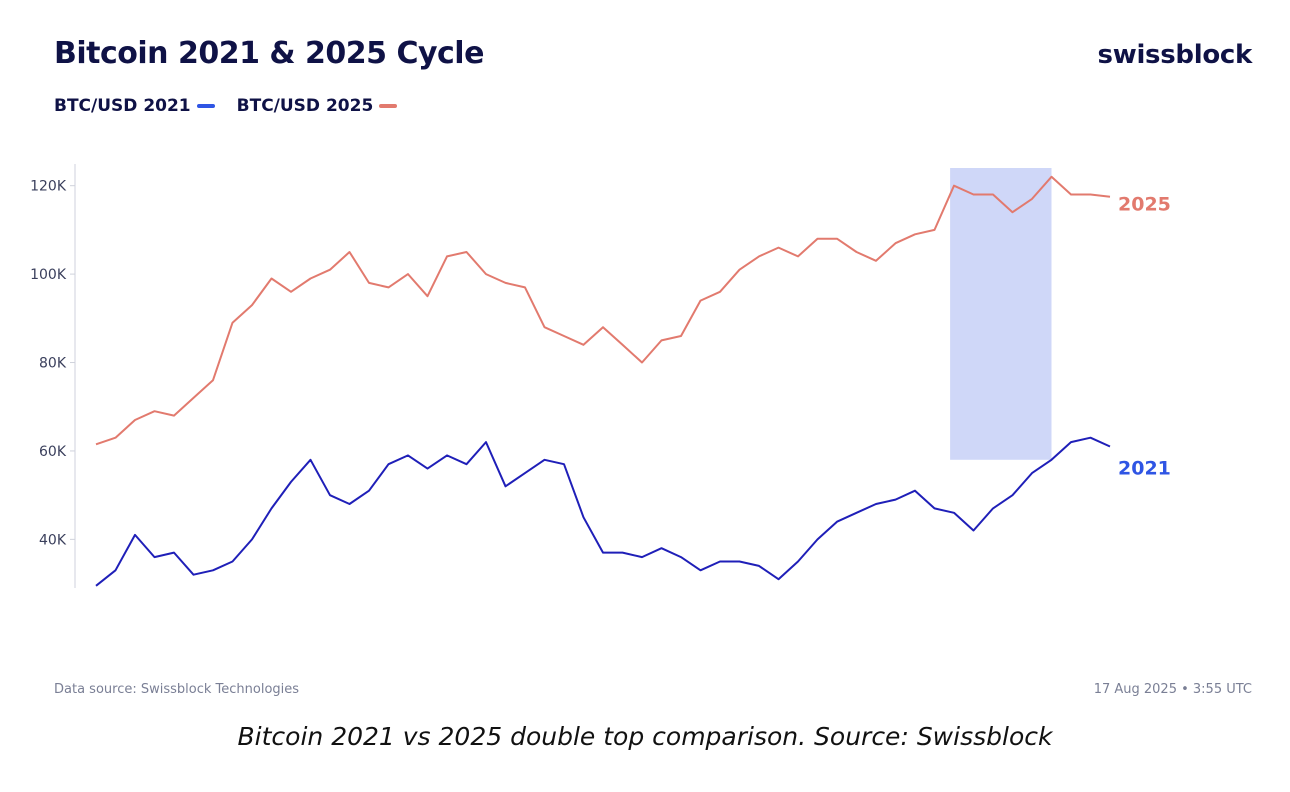  I want to click on timestamp: 17 Aug 2025 • 3:55 UTC, so click(1172, 689).